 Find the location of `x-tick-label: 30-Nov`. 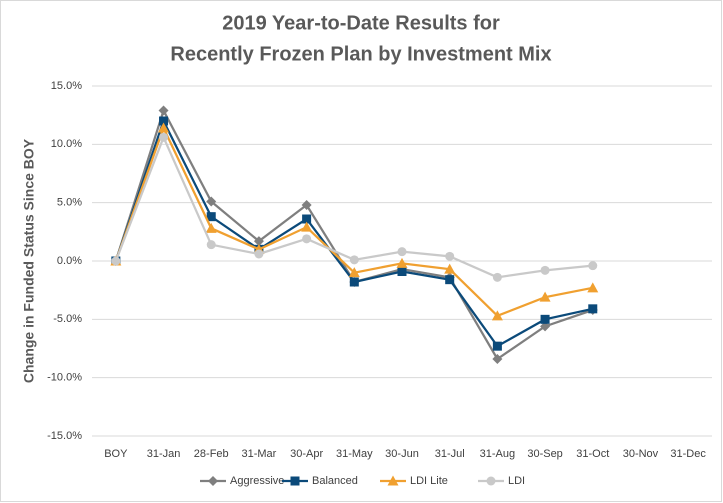

x-tick-label: 30-Nov is located at coordinates (641, 454).